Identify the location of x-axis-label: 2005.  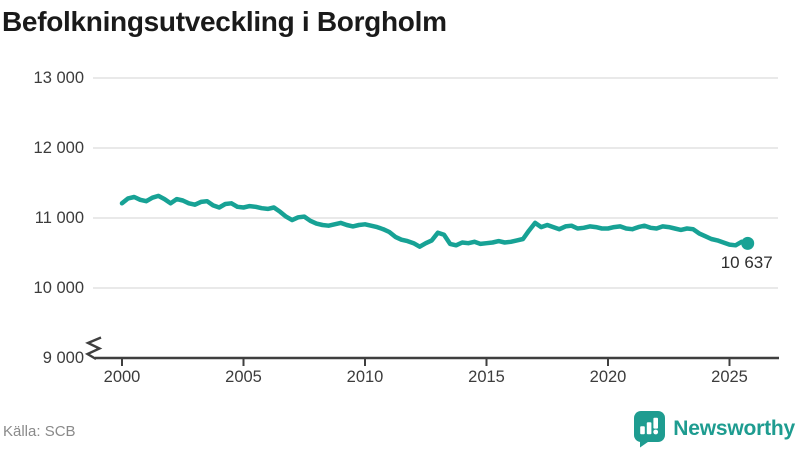
(243, 377).